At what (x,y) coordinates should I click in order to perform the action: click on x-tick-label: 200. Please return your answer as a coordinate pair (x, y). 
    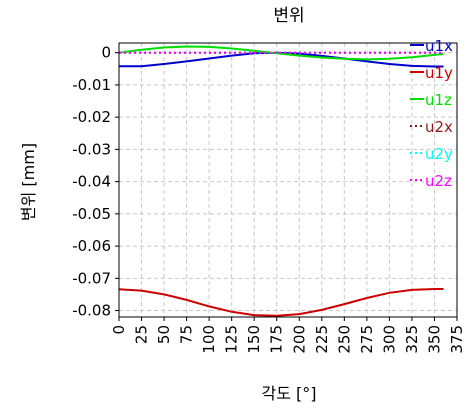
    Looking at the image, I should click on (299, 339).